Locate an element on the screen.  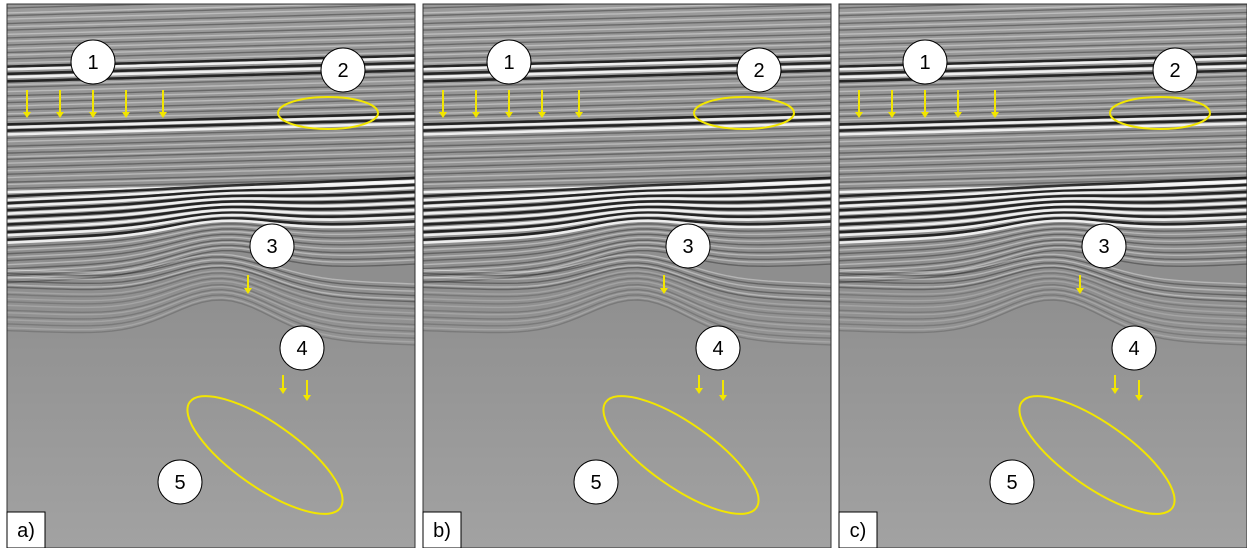
panel-label: a) is located at coordinates (26, 531).